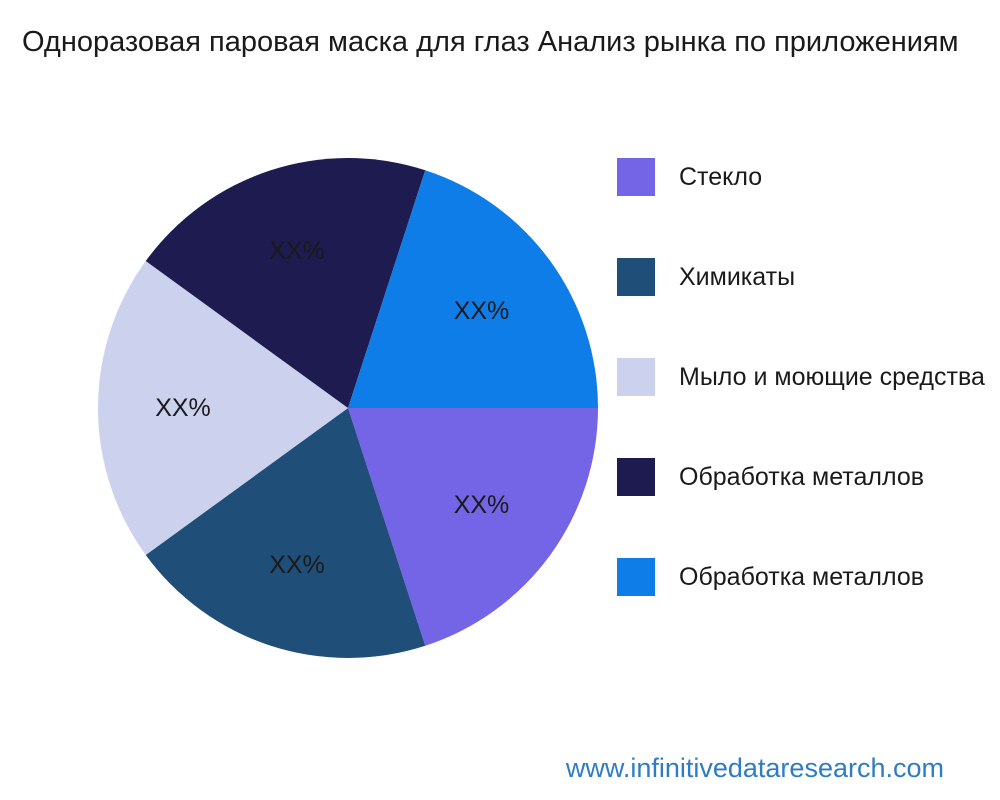 The height and width of the screenshot is (800, 1000). Describe the element at coordinates (737, 276) in the screenshot. I see `legend-label: Химикаты` at that location.